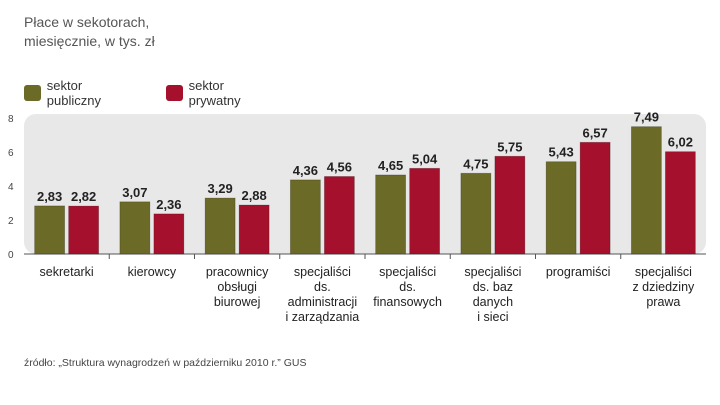 The image size is (720, 405). What do you see at coordinates (646, 117) in the screenshot?
I see `data-label: 7,49` at bounding box center [646, 117].